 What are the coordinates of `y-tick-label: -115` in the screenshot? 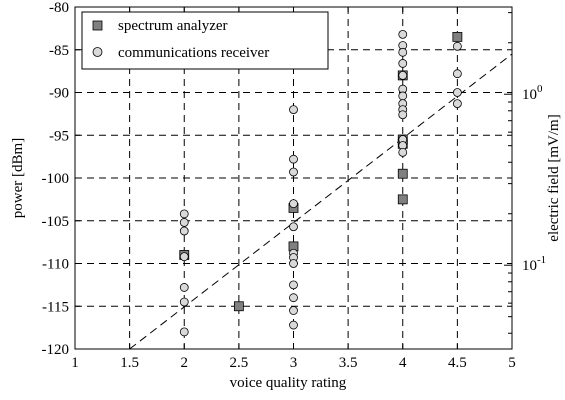 It's located at (55, 307).